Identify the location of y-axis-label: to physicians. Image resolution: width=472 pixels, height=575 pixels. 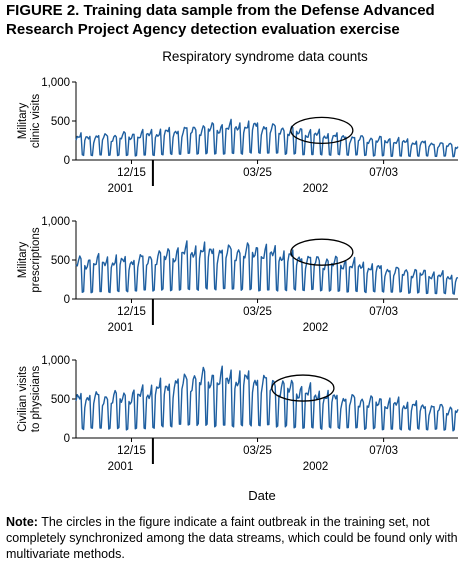
(36, 399).